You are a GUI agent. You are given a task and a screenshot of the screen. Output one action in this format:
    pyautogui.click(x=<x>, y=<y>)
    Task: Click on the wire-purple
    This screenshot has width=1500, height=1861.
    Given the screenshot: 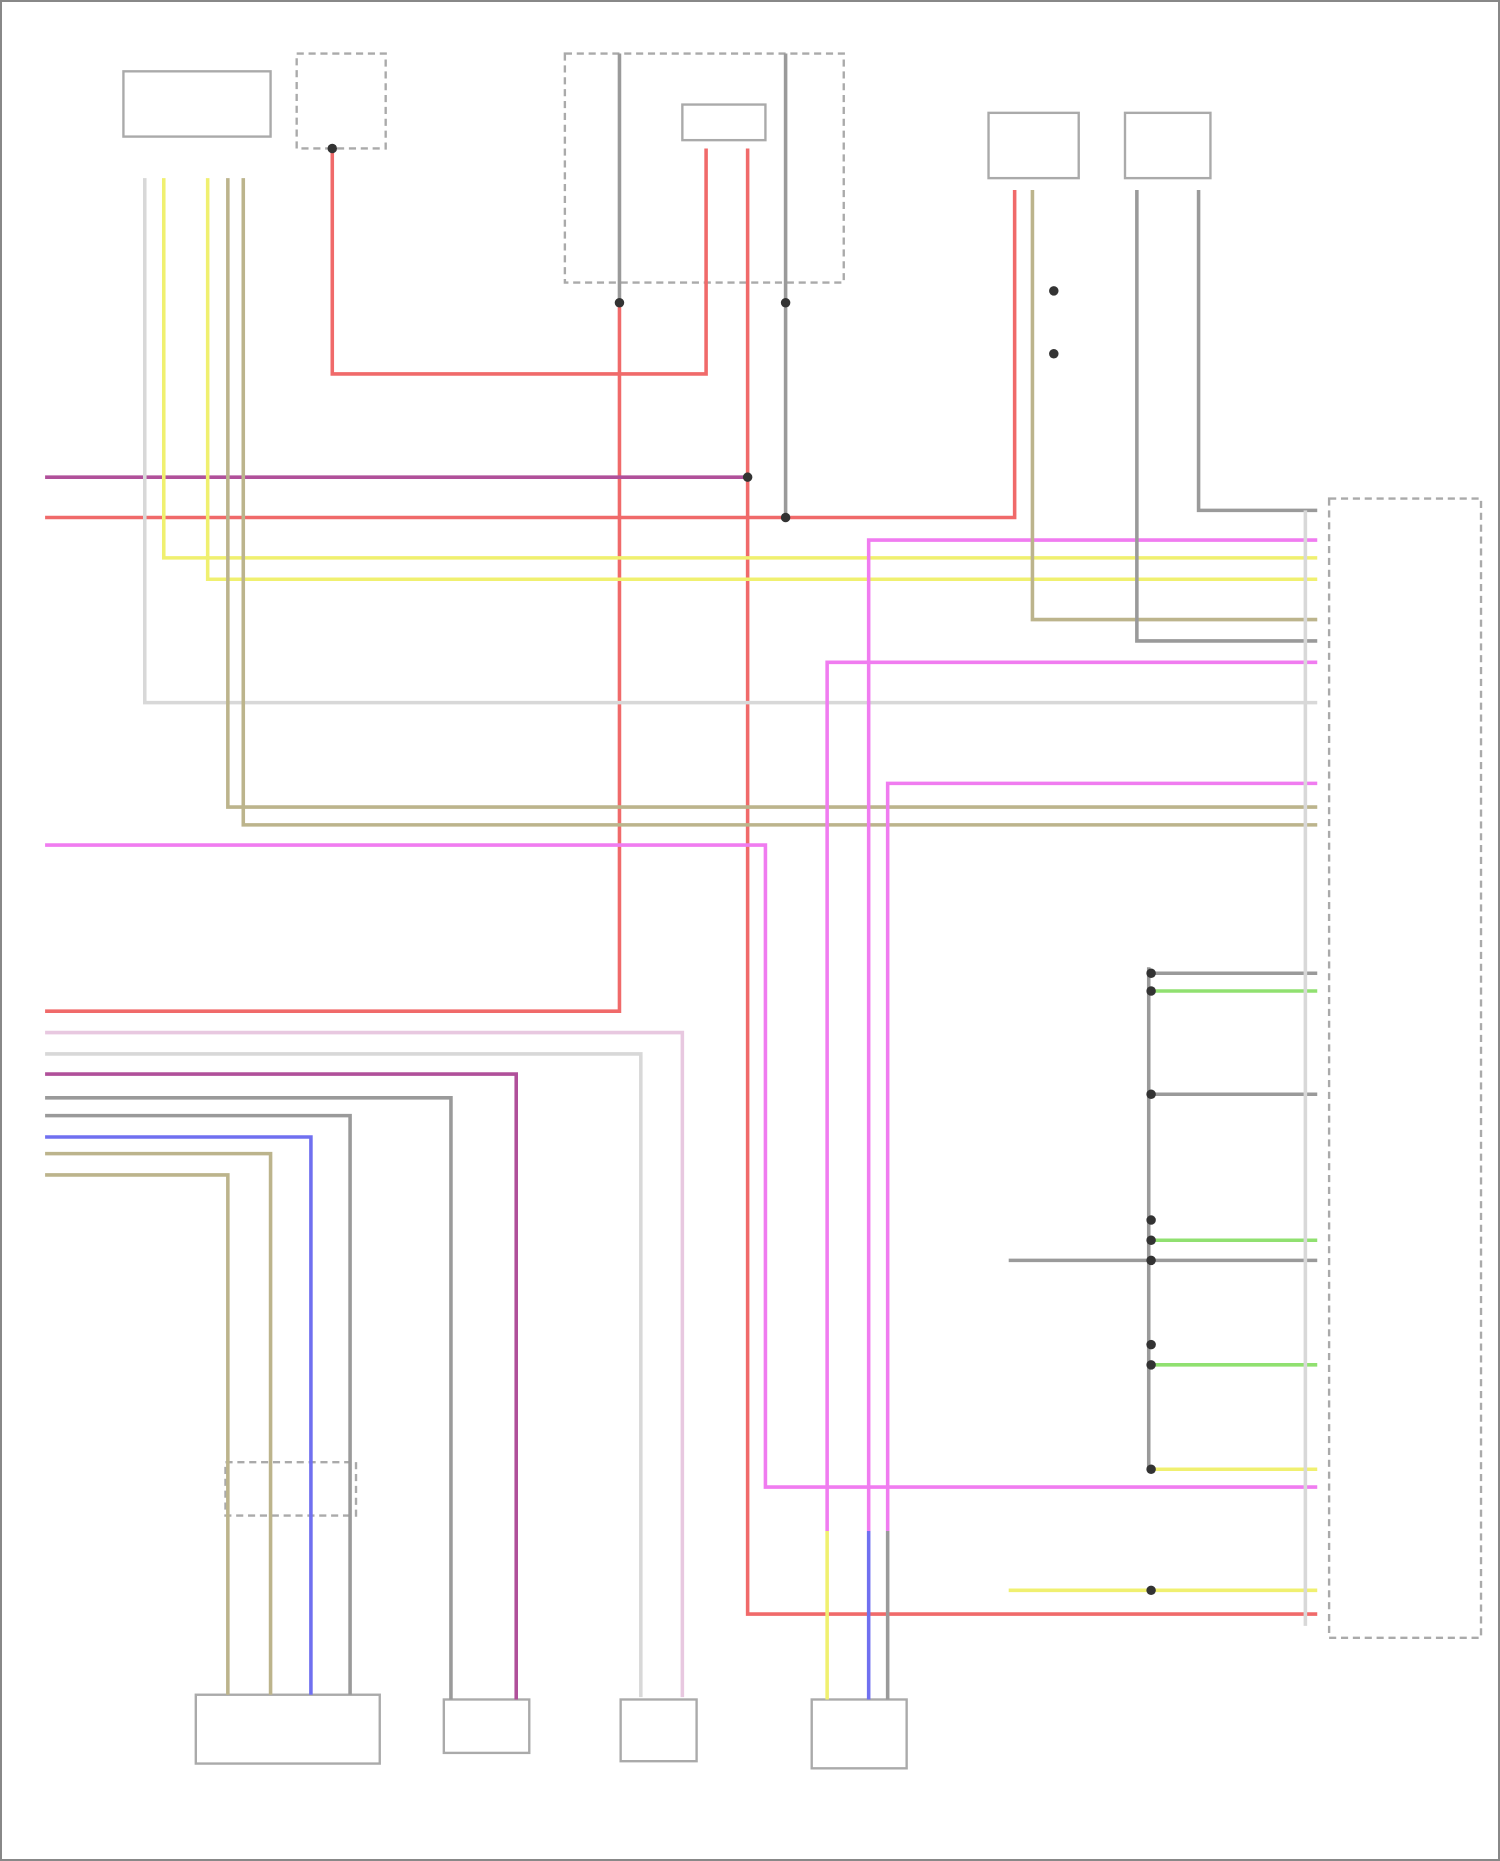 What is the action you would take?
    pyautogui.click(x=281, y=1386)
    